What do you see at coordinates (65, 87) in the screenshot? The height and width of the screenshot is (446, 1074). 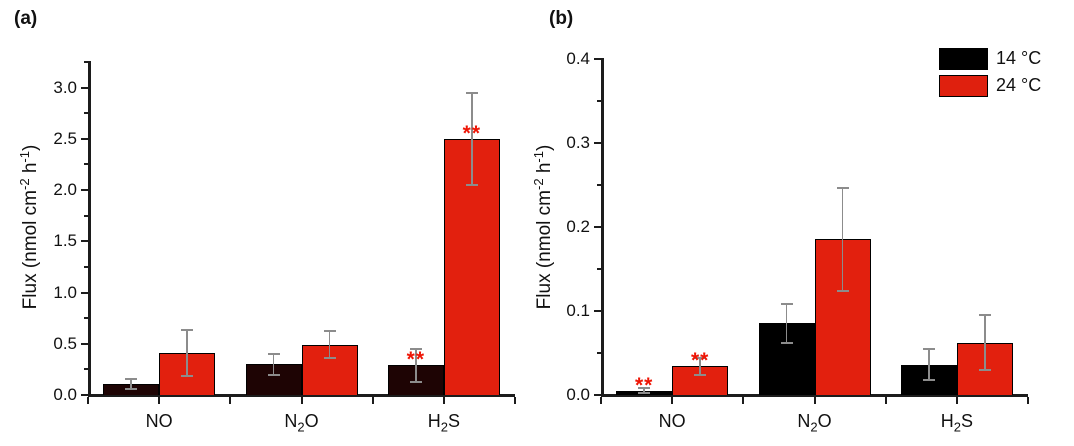 I see `y-tick-label-a: 3.0` at bounding box center [65, 87].